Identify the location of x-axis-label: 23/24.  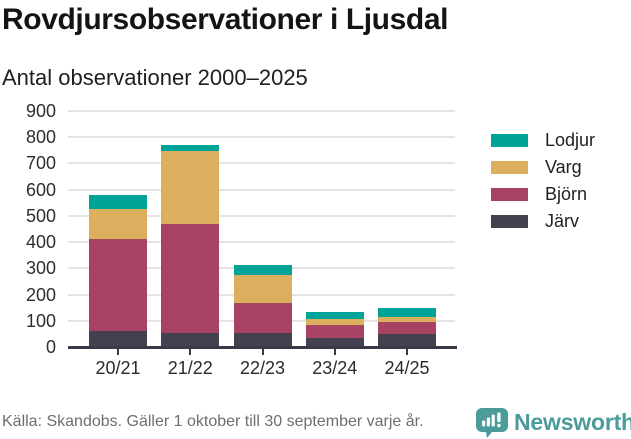
(335, 368).